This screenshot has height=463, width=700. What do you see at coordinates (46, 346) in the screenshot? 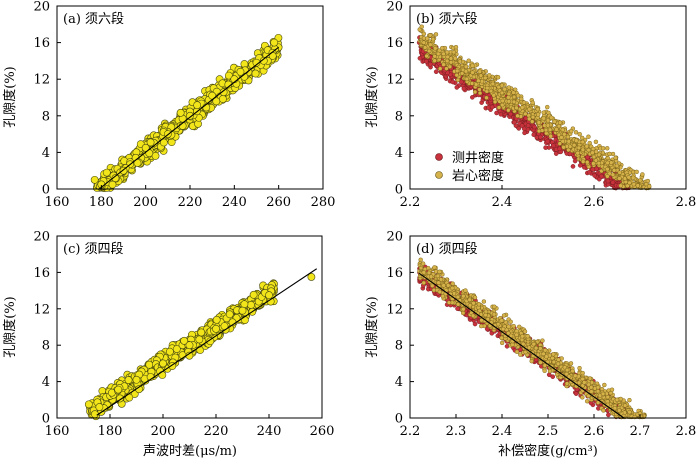
I see `y-tick-label: 8` at bounding box center [46, 346].